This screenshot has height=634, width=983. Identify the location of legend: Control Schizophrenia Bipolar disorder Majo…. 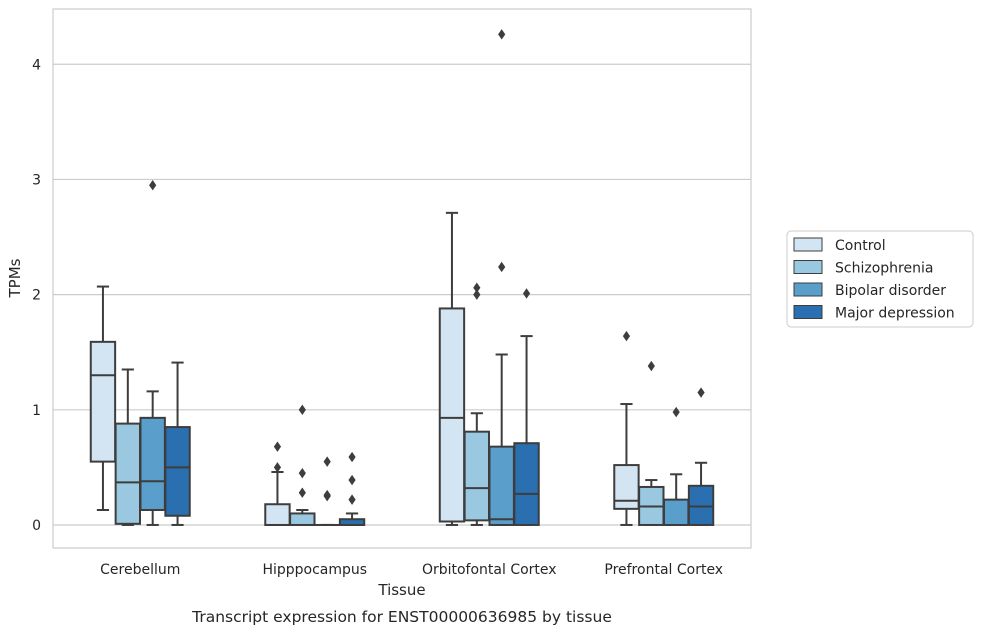
(880, 279).